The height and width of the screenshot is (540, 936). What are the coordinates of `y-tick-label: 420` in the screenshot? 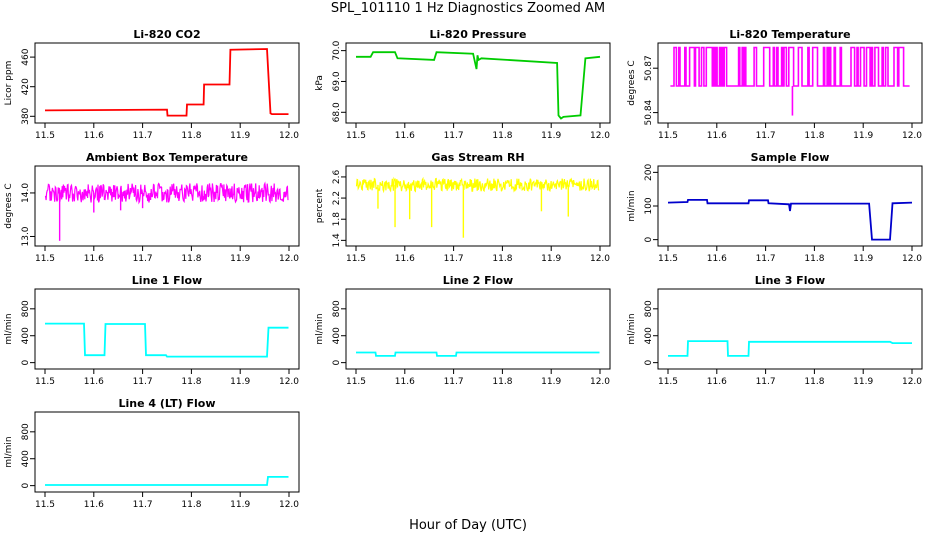 It's located at (26, 86).